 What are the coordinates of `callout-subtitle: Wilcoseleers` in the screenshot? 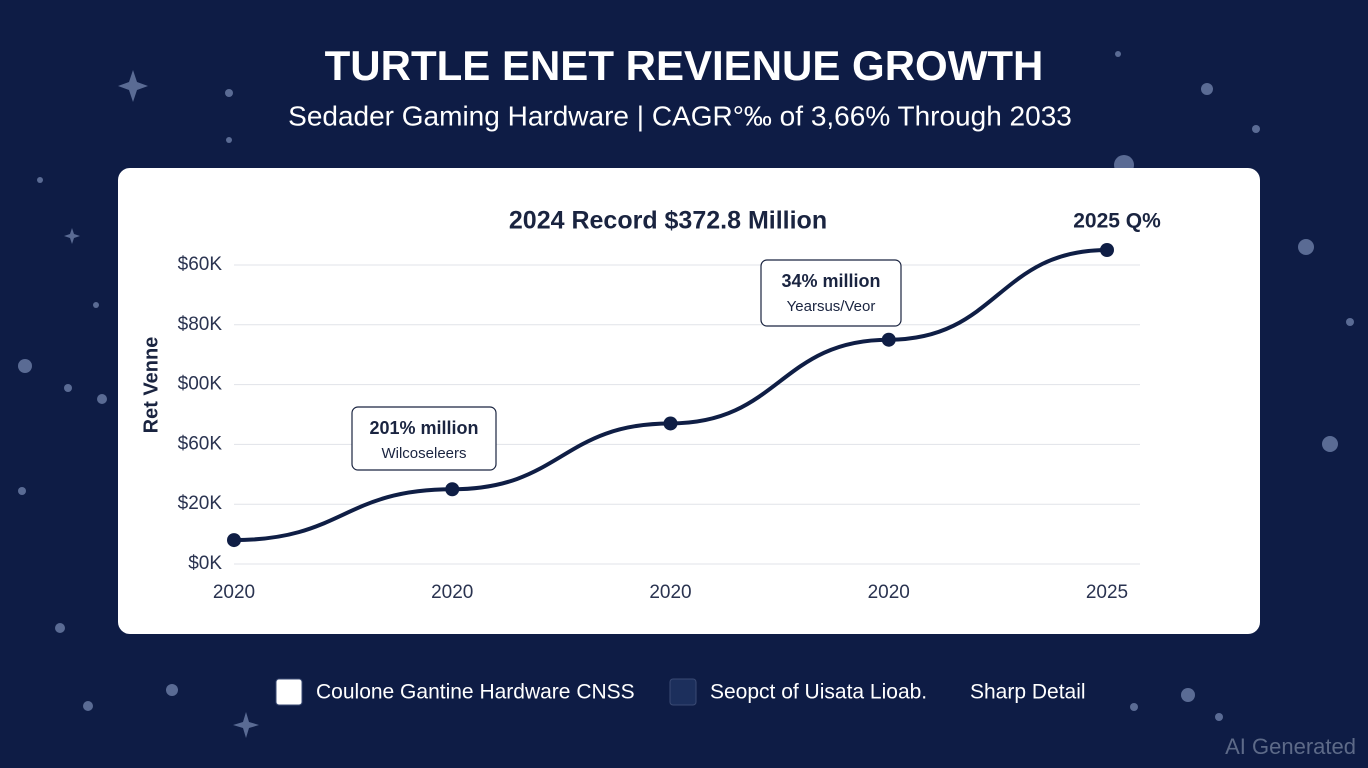 It's located at (423, 453).